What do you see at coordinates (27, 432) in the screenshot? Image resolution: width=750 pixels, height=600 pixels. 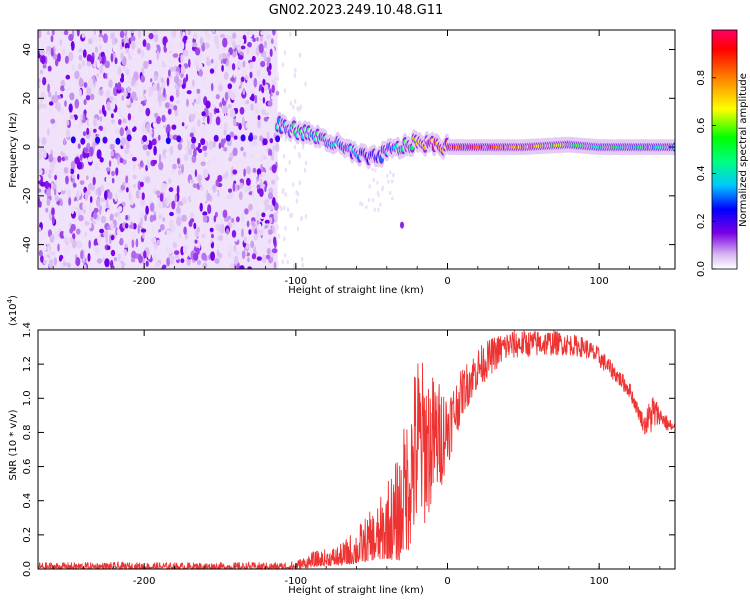 I see `y-tick-label: 0.8` at bounding box center [27, 432].